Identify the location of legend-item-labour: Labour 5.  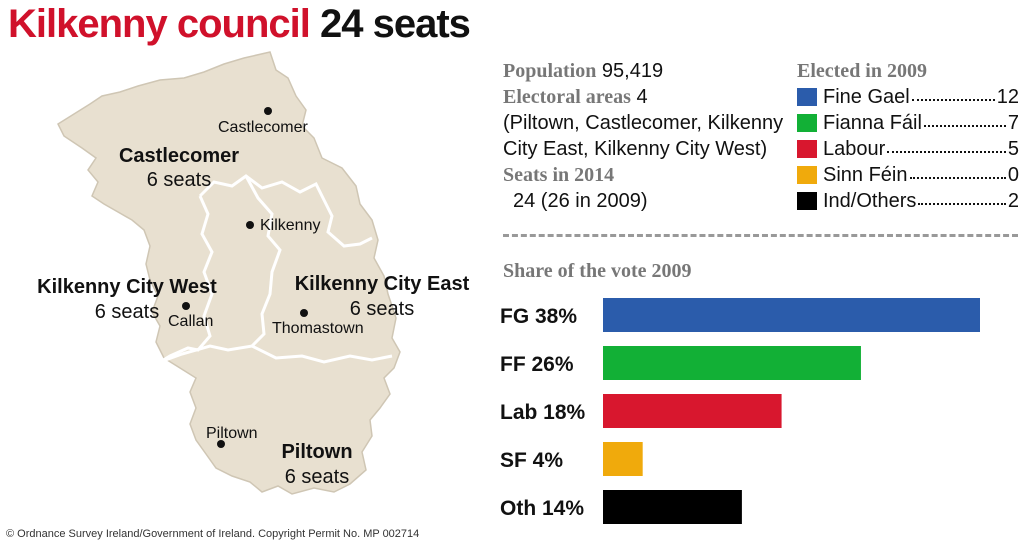
(908, 149).